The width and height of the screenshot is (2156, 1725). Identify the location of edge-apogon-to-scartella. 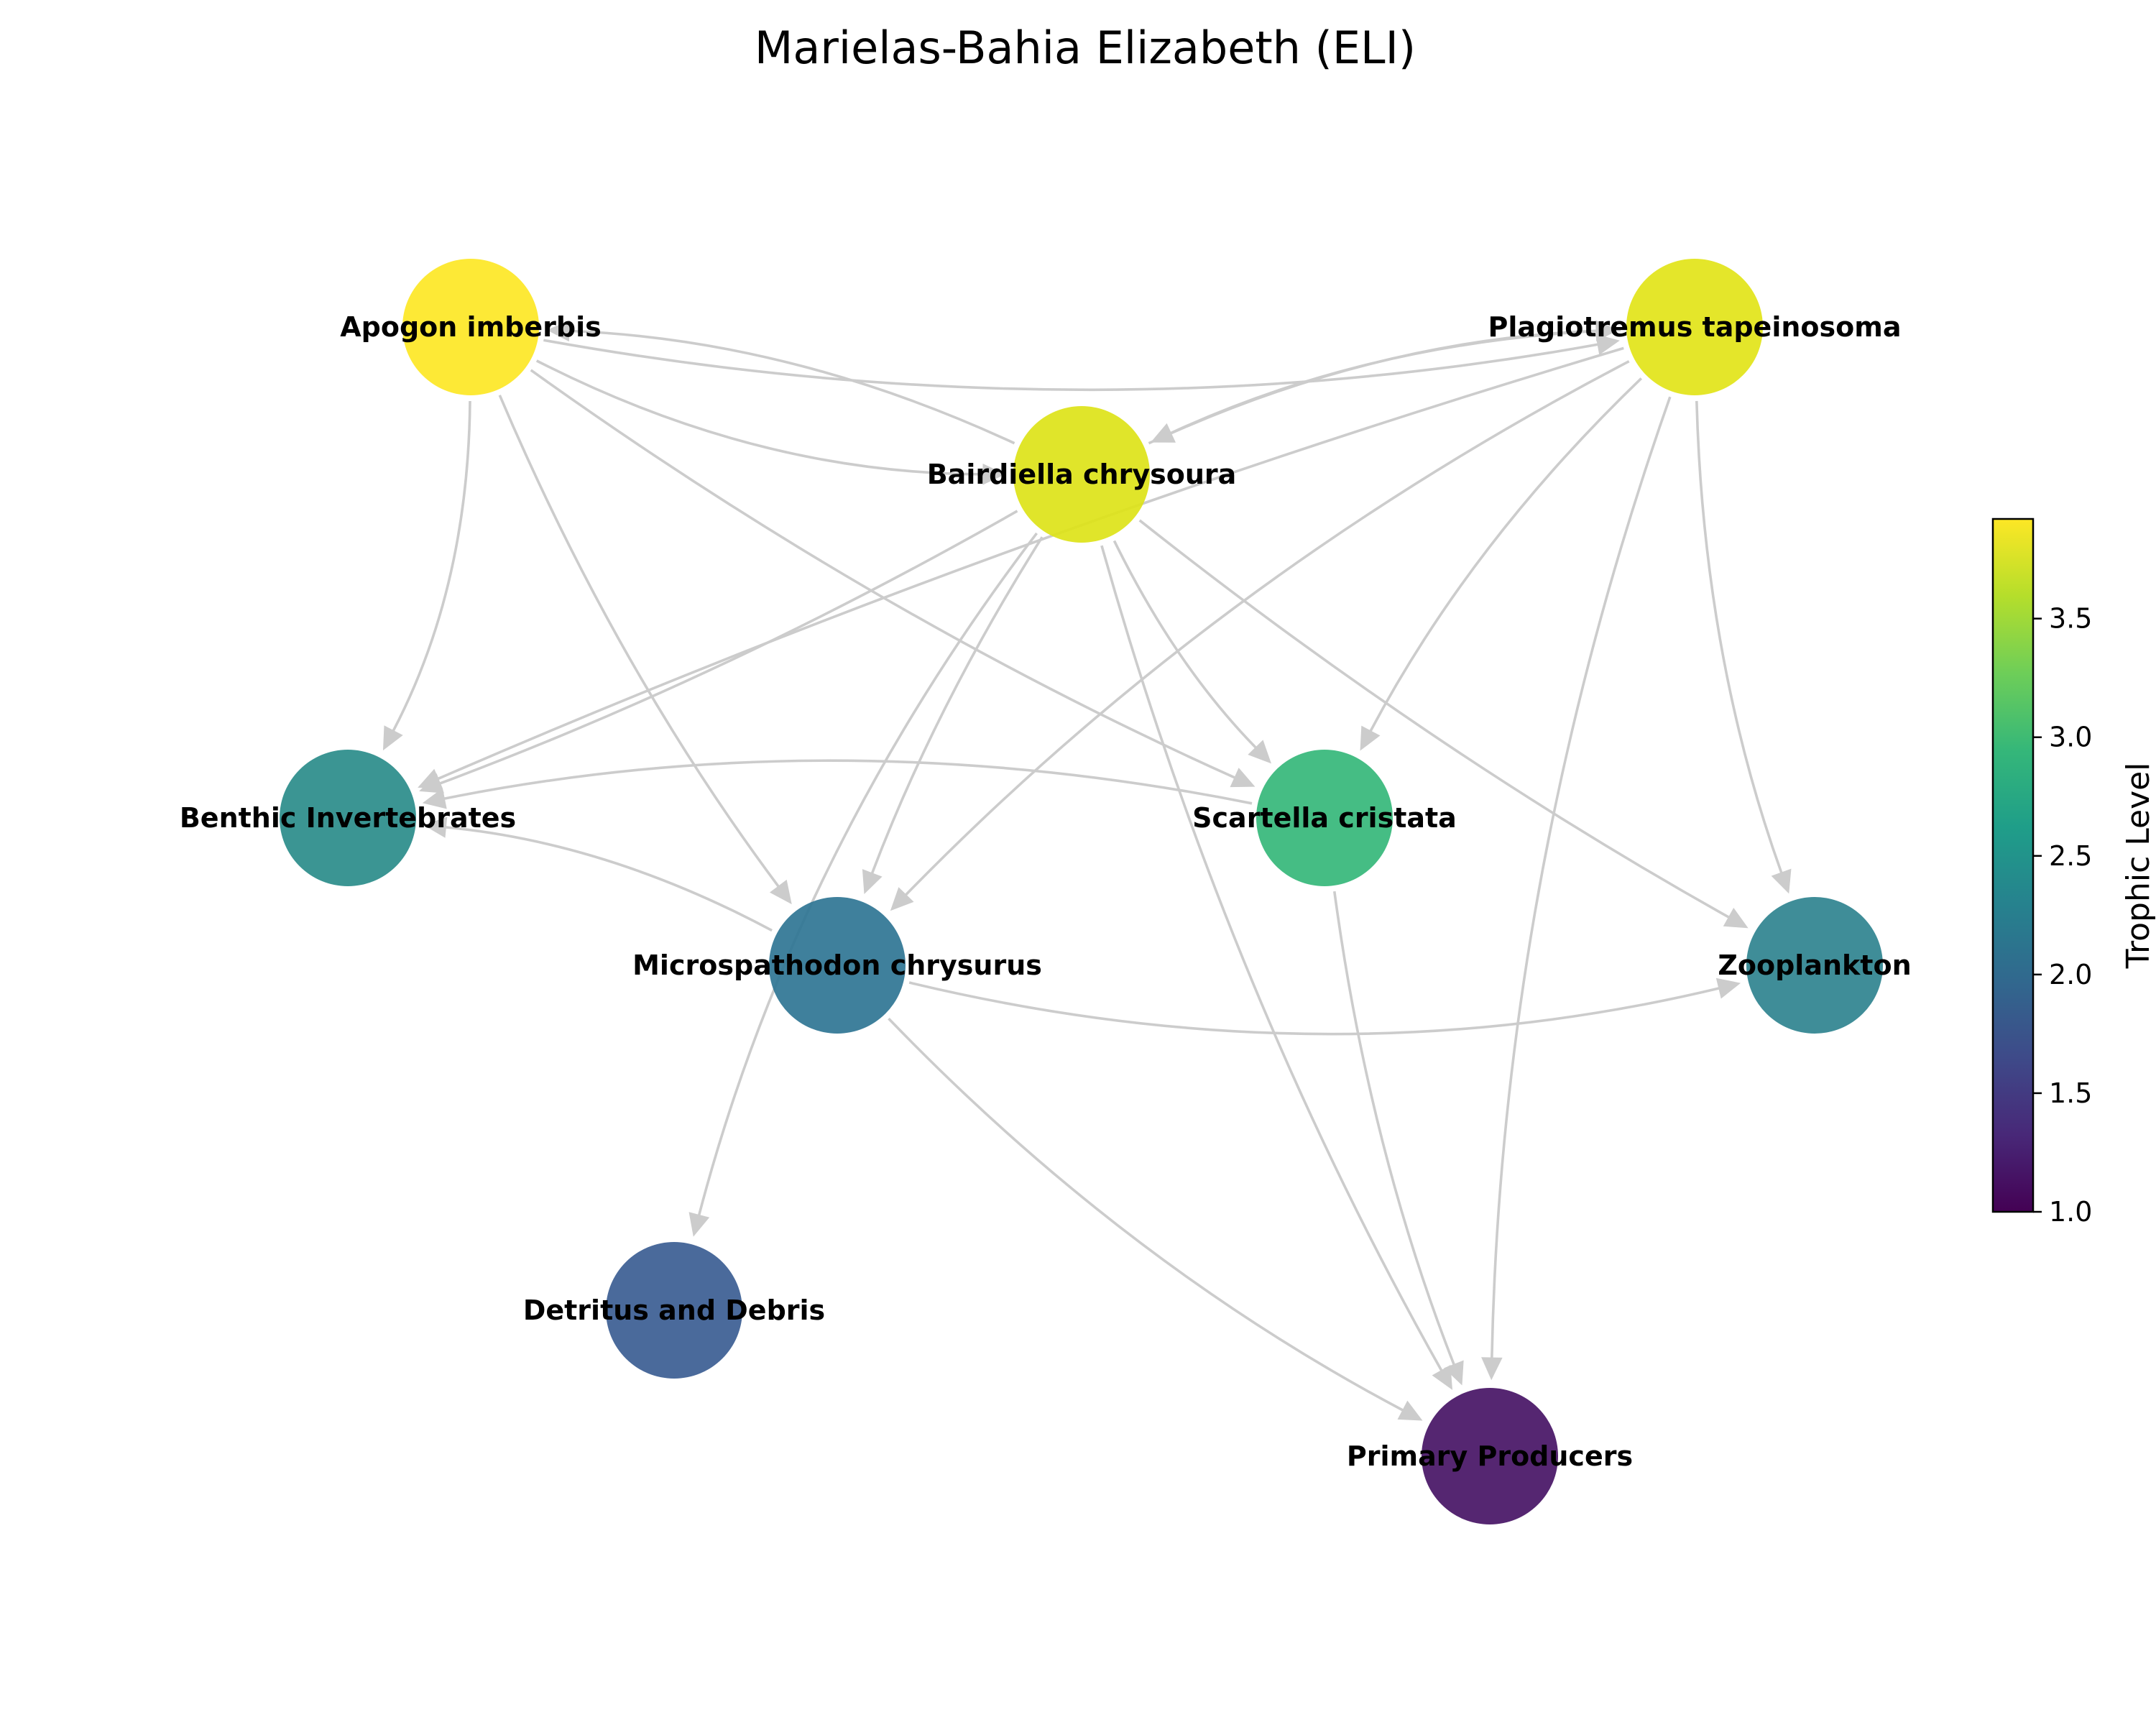
(893, 578).